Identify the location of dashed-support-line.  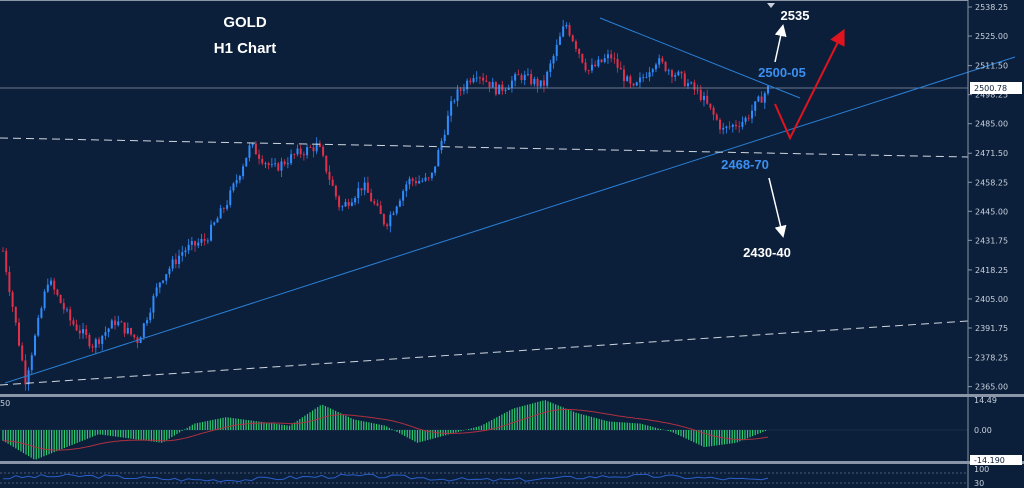
(484, 147).